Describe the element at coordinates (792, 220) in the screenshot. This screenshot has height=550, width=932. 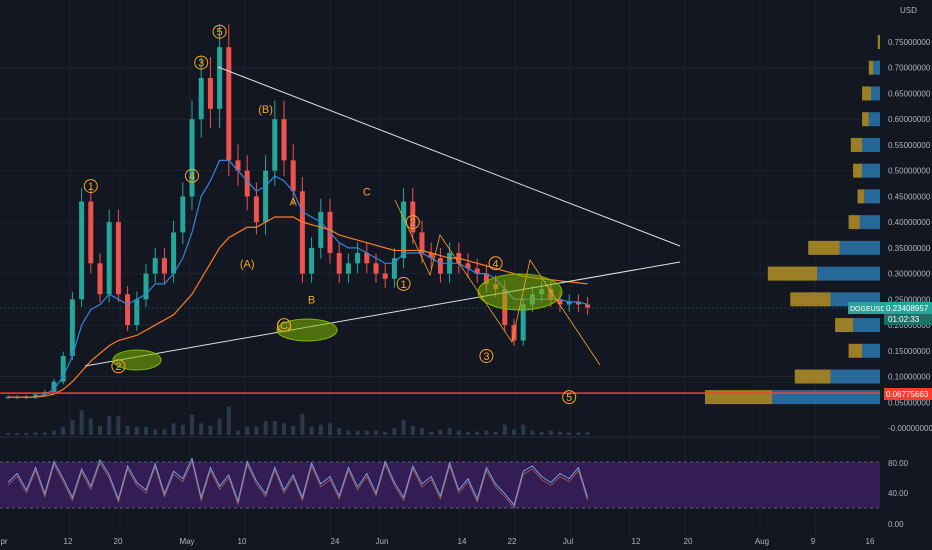
I see `volume-profile` at that location.